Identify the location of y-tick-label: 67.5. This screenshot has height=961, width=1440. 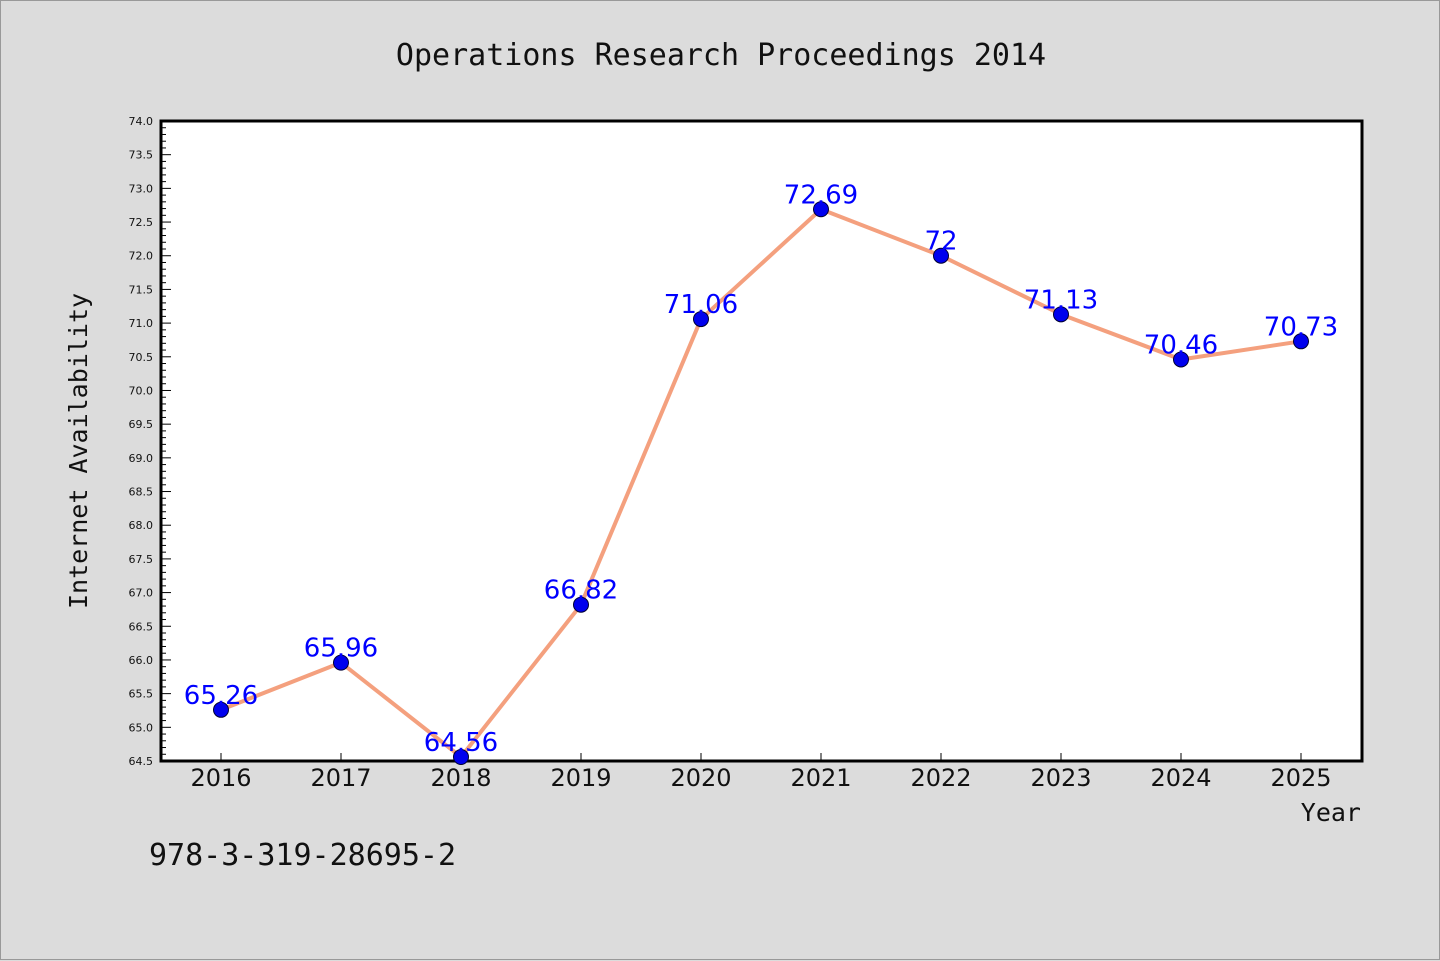
(141, 559).